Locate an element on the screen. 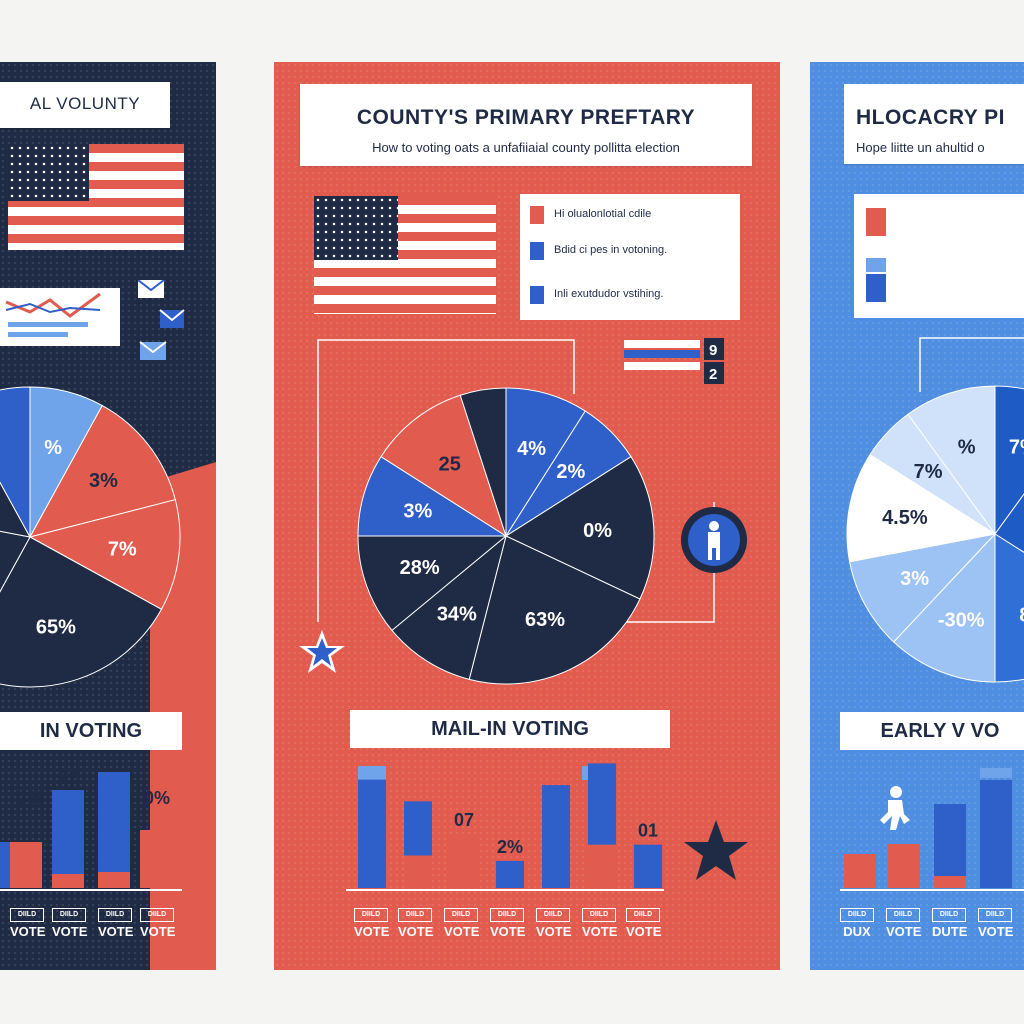 Image resolution: width=1024 pixels, height=1024 pixels. left-title: AL VOLUNTY is located at coordinates (85, 103).